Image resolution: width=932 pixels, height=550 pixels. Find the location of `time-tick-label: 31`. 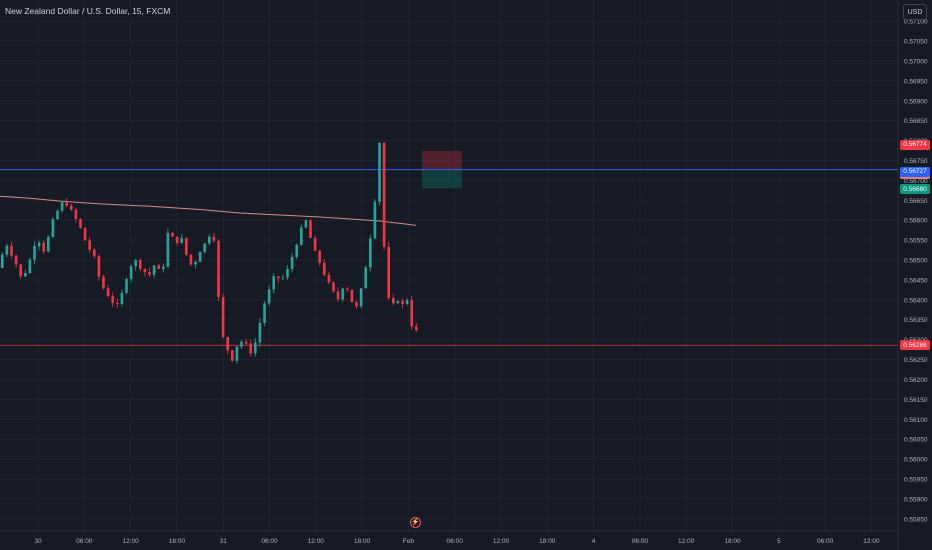

time-tick-label: 31 is located at coordinates (224, 541).